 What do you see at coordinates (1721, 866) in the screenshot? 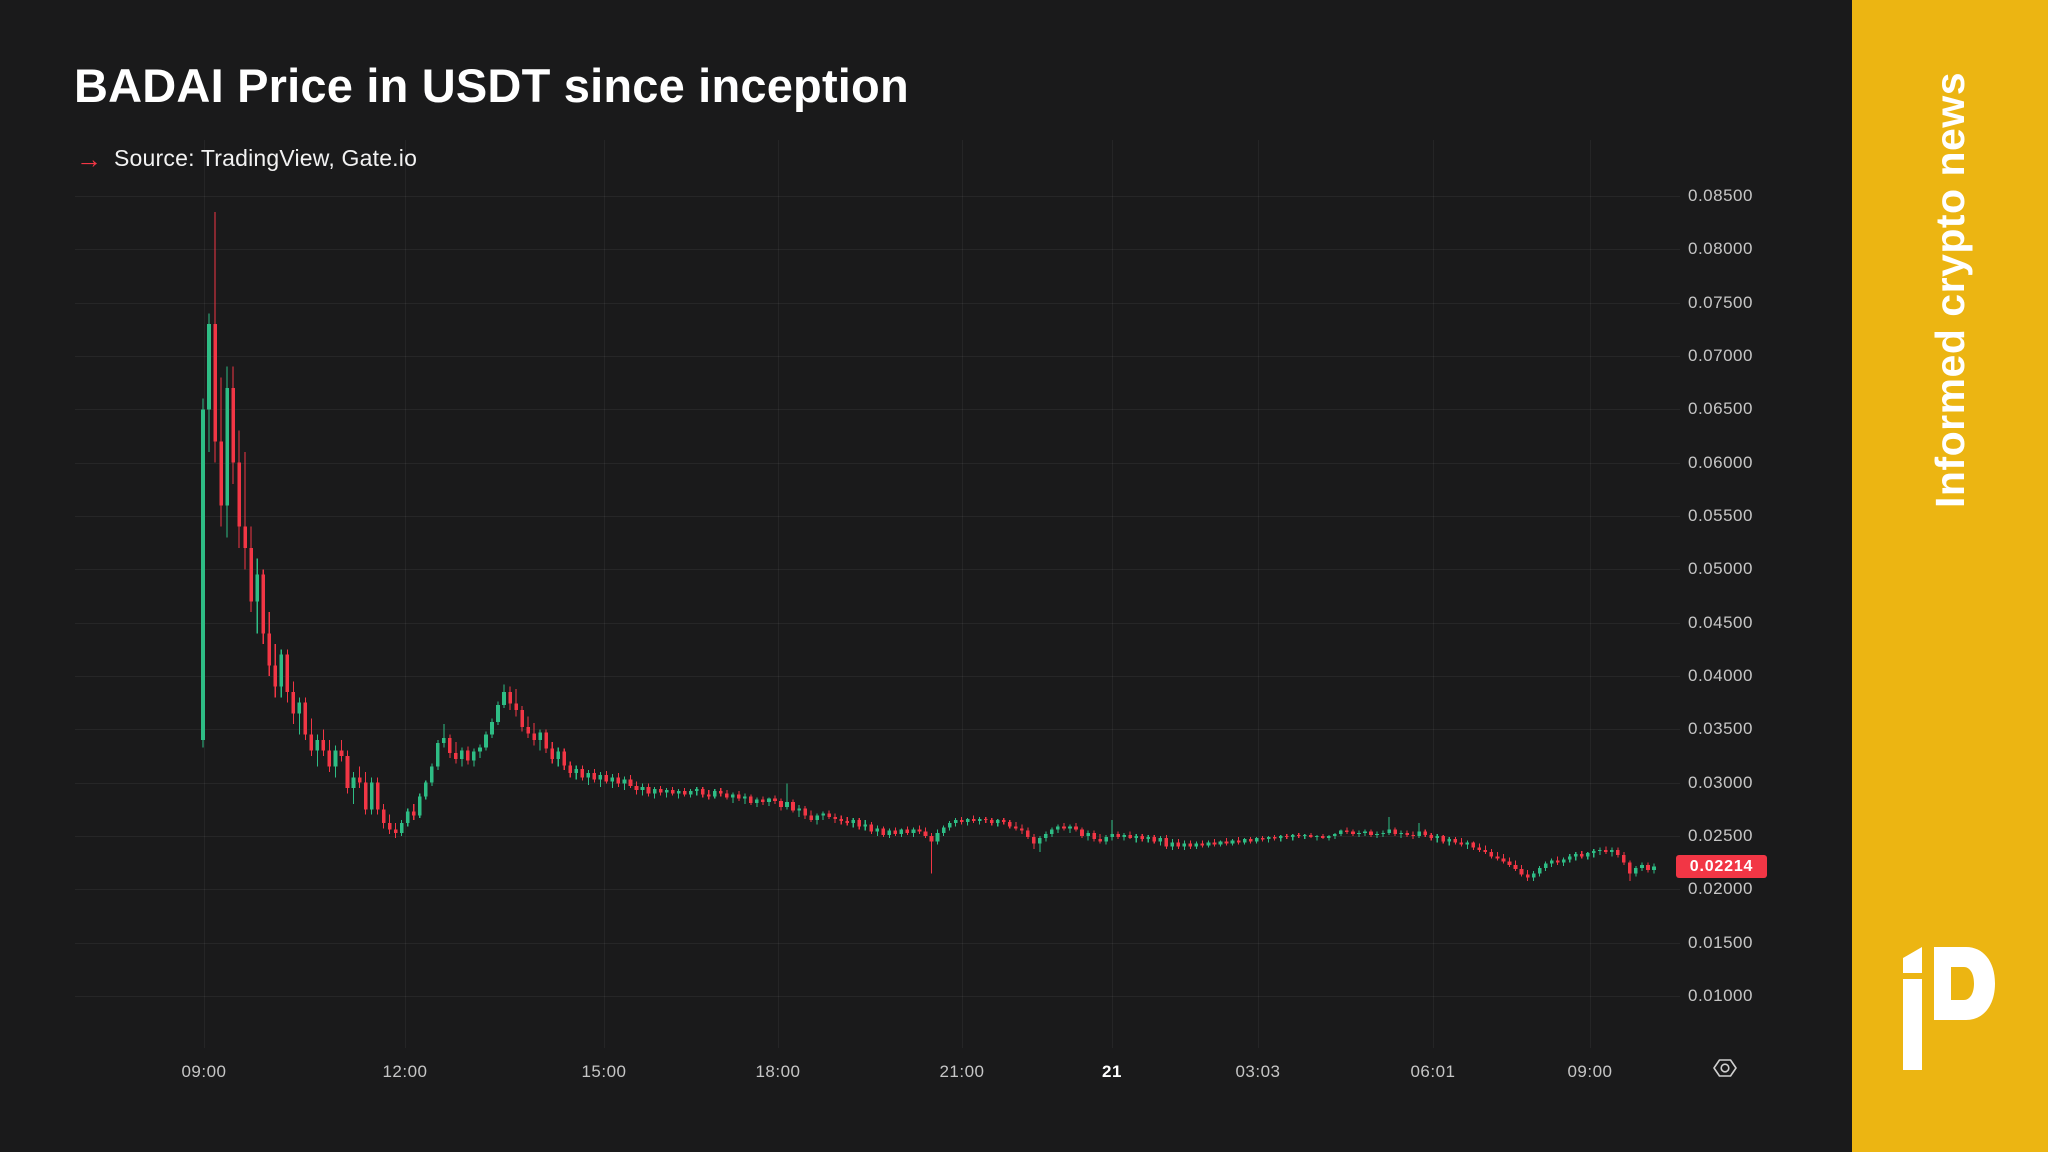
I see `last-price-badge: 0.02214` at bounding box center [1721, 866].